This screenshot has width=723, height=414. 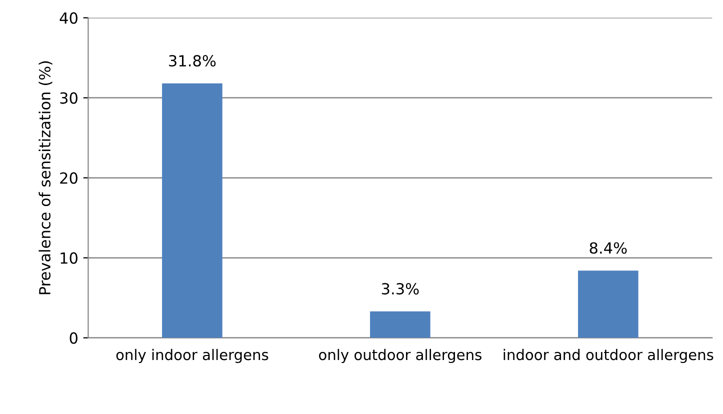 I want to click on x-tick-label: only indoor allergens, so click(x=192, y=356).